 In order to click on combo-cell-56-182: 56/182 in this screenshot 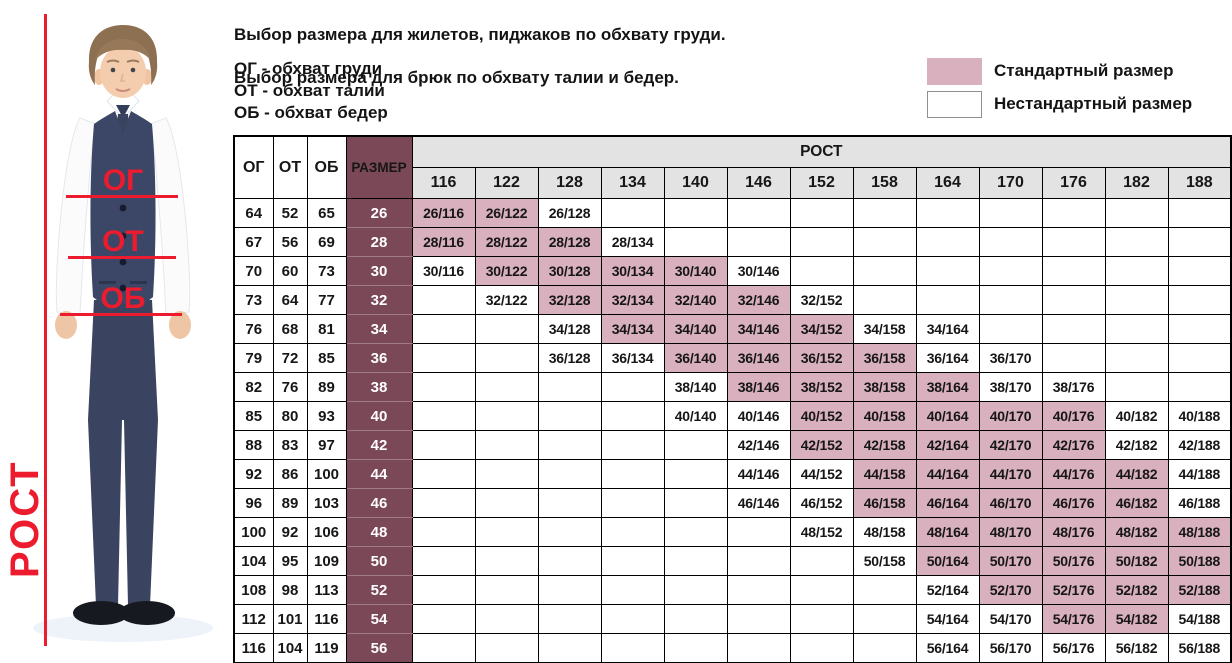, I will do `click(1136, 648)`.